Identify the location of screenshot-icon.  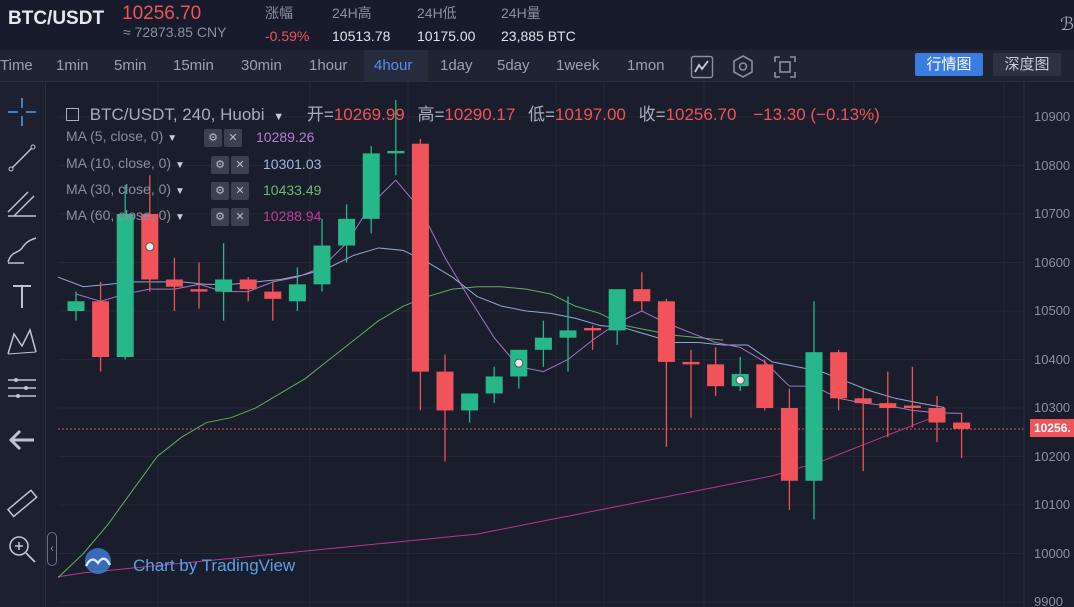
(785, 67).